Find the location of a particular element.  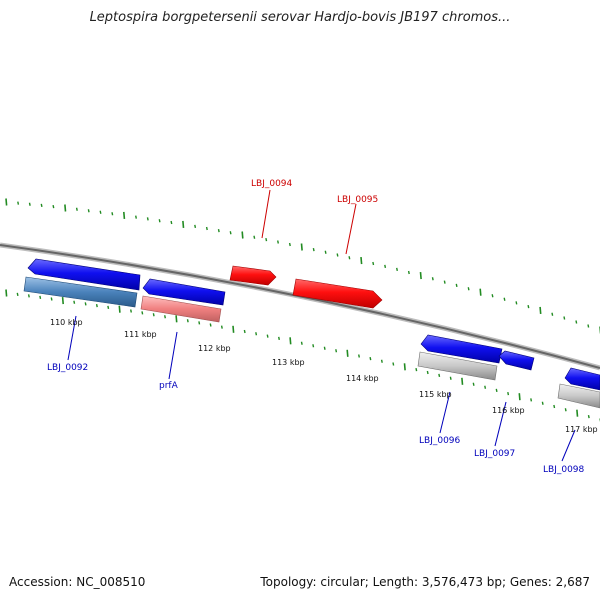

gene-label-lbj-0092: LBJ_0092 is located at coordinates (67, 368).